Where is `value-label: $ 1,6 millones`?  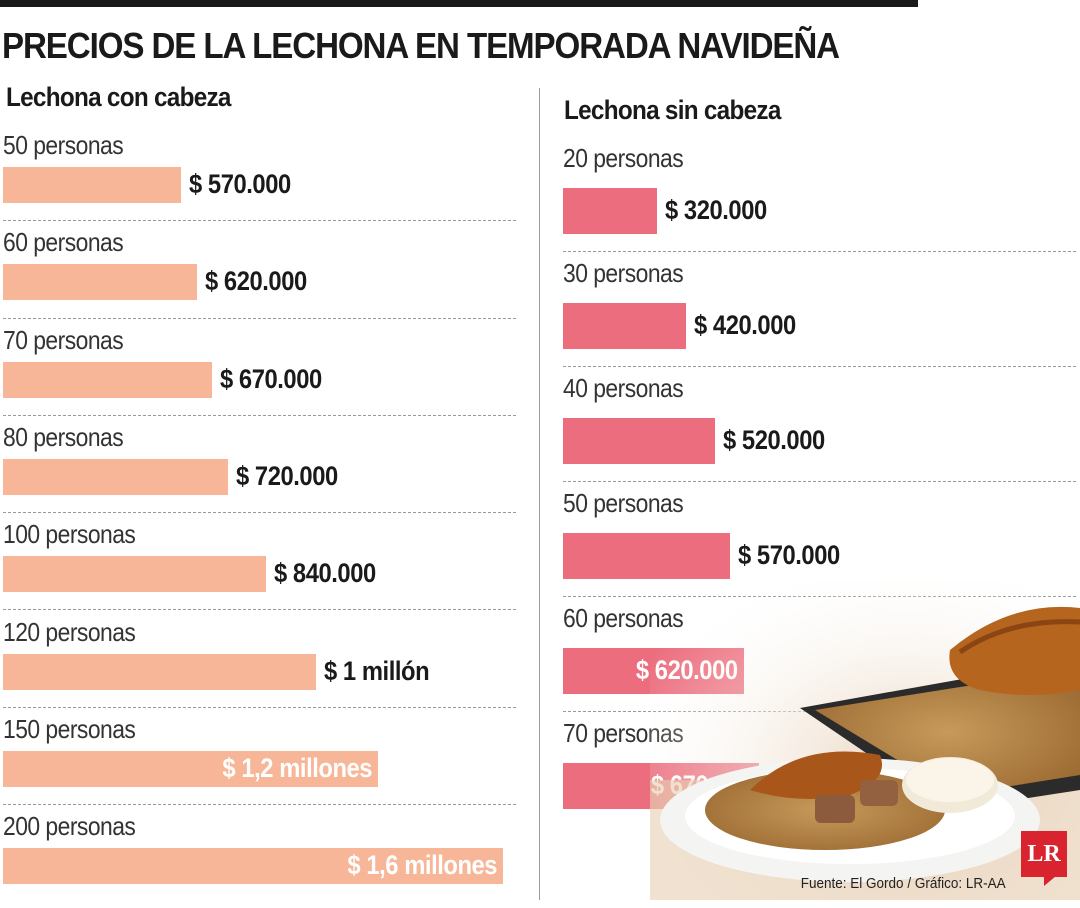 value-label: $ 1,6 millones is located at coordinates (422, 865).